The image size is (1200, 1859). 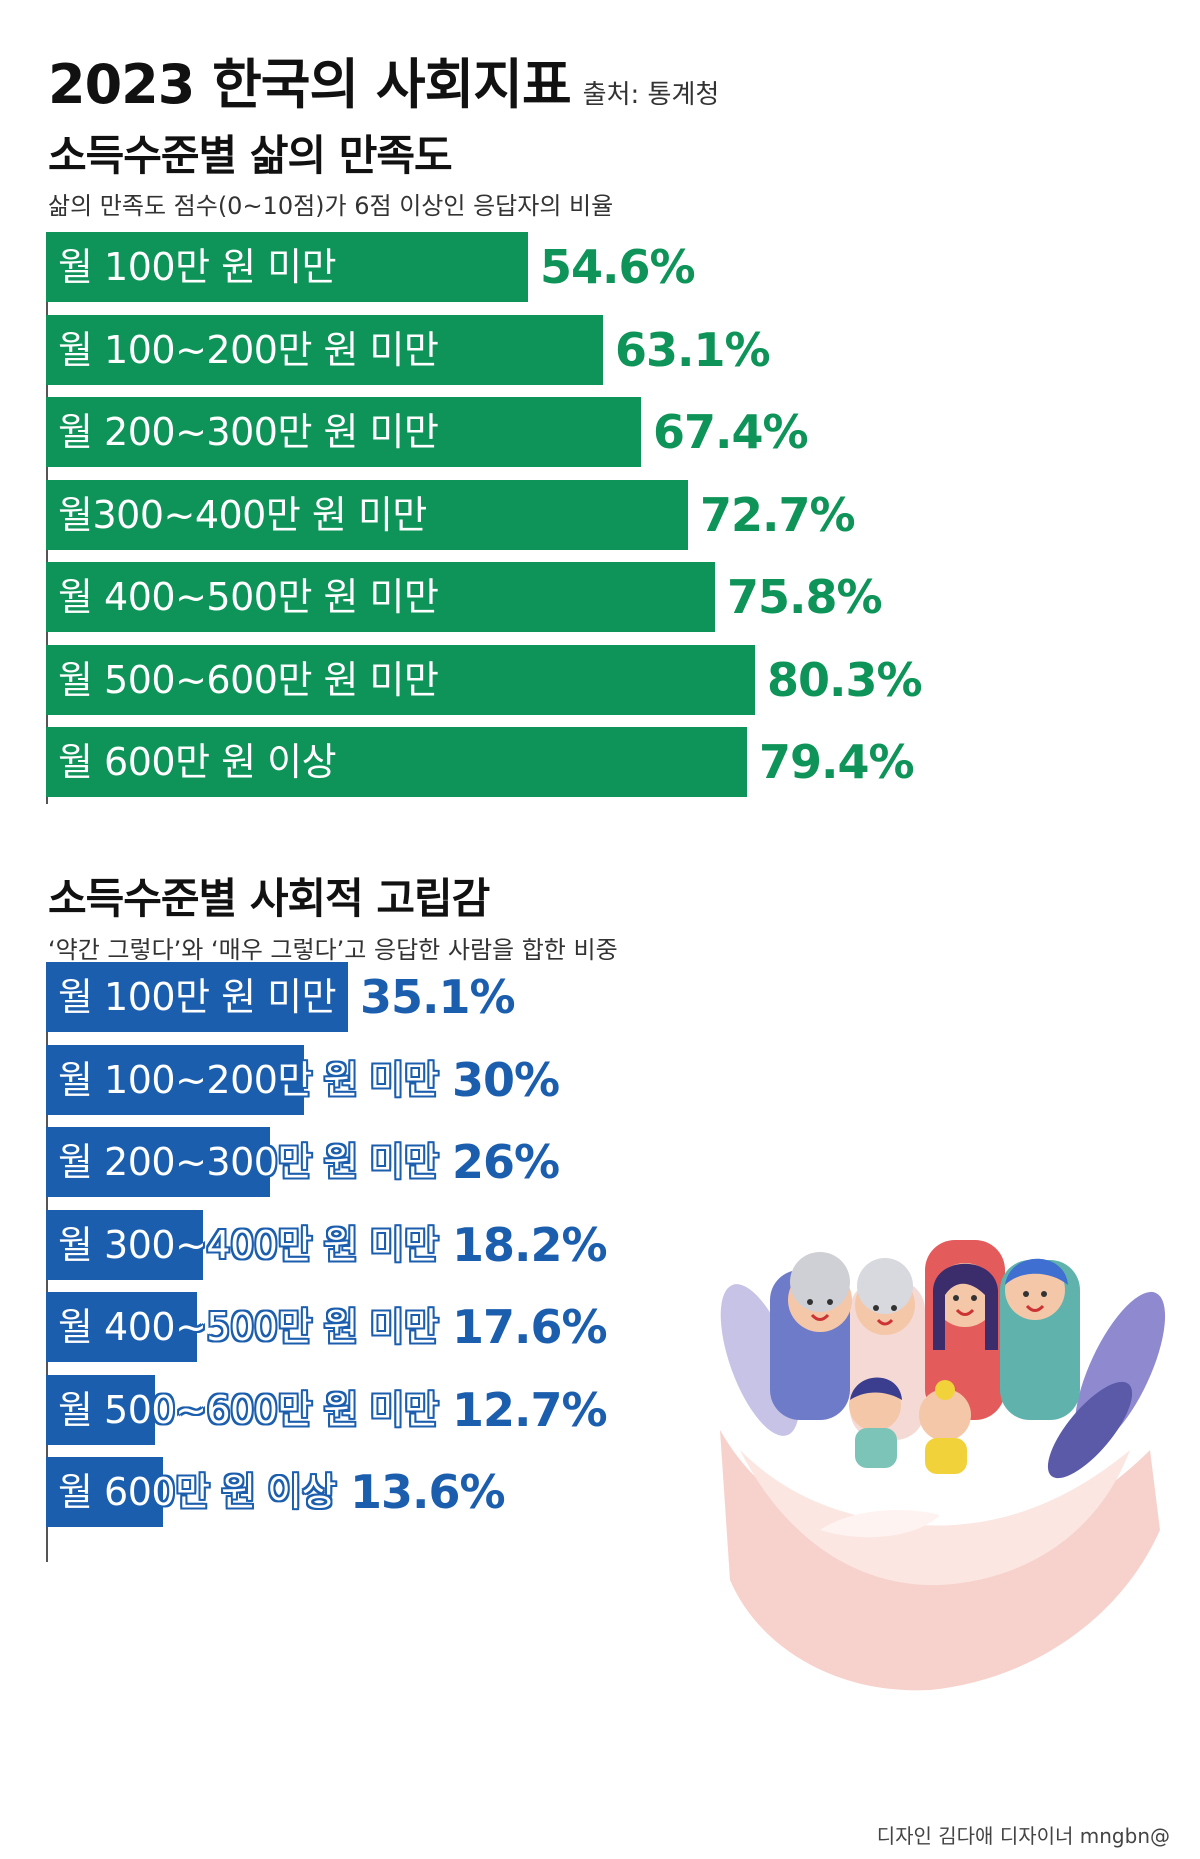 I want to click on satisfaction-category-label: 월300~400만 원 미만, so click(x=242, y=514).